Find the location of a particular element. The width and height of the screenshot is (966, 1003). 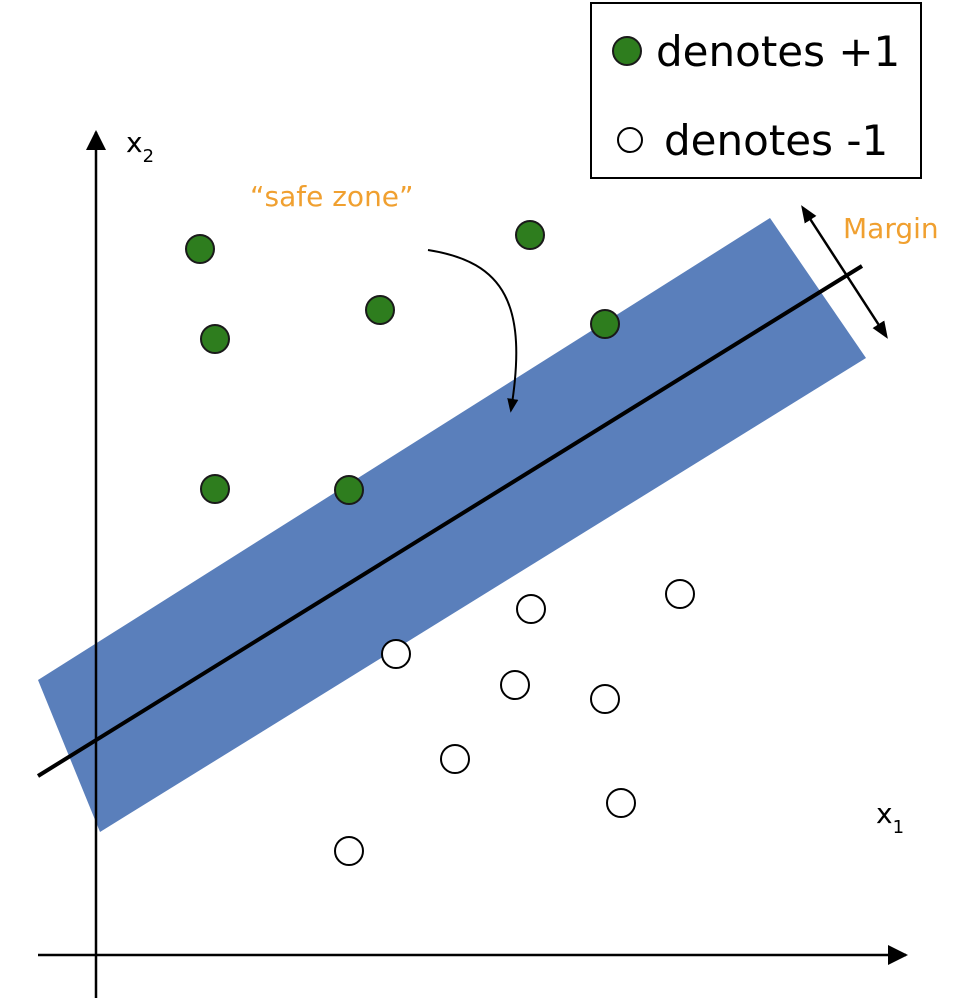

legend-positive-label: denotes +1 is located at coordinates (778, 51).